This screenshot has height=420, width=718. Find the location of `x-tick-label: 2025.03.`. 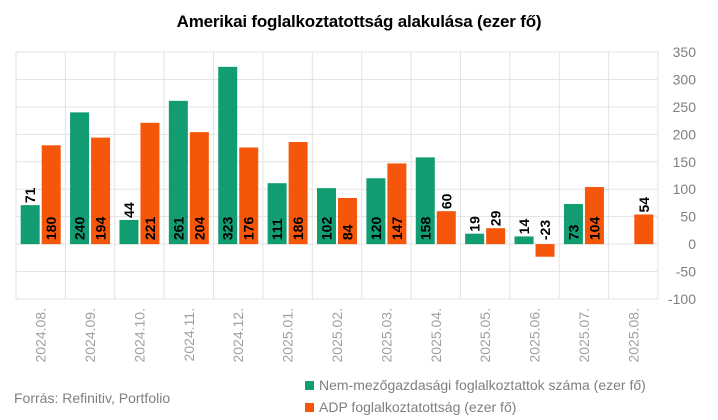

x-tick-label: 2025.03. is located at coordinates (386, 335).